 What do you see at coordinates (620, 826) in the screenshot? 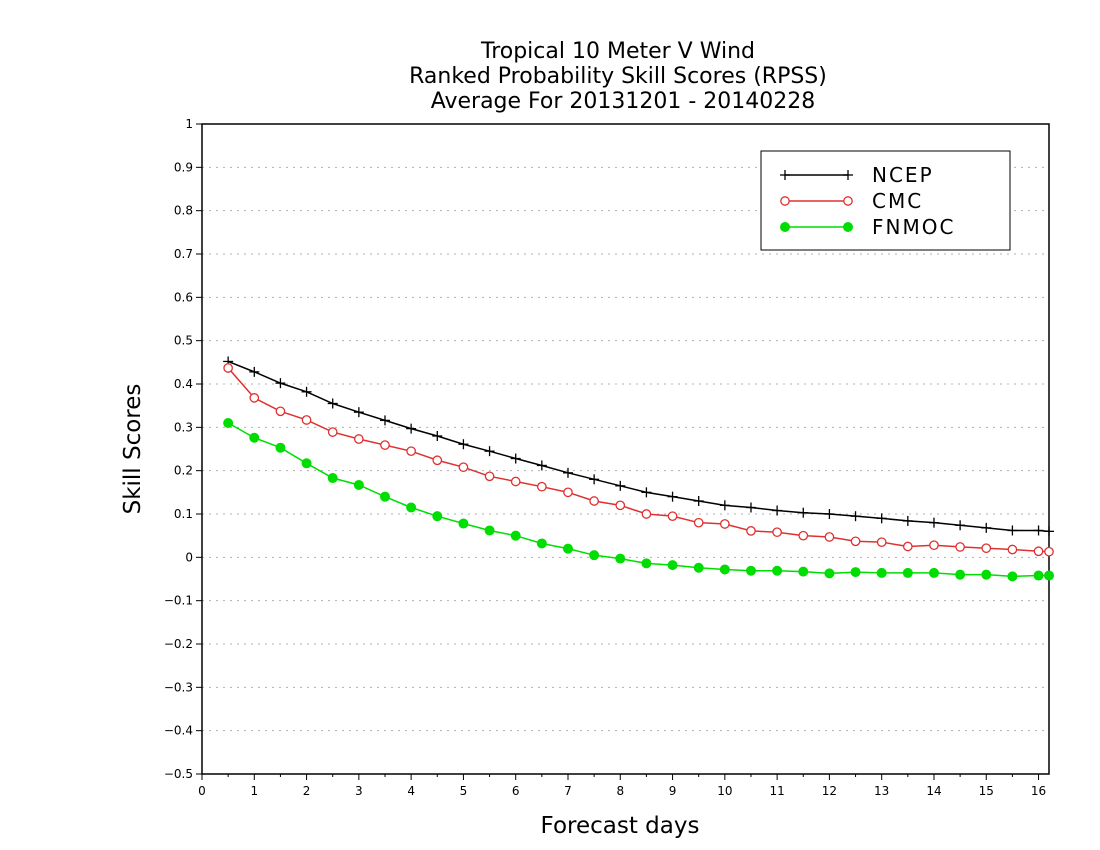
I see `x-axis-label: Forecast days` at bounding box center [620, 826].